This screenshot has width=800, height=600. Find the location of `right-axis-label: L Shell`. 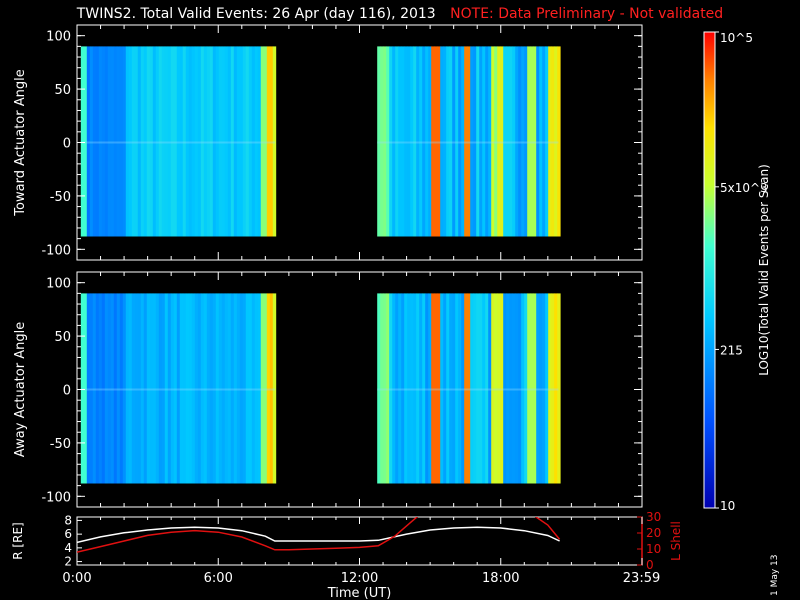

right-axis-label: L Shell is located at coordinates (676, 541).